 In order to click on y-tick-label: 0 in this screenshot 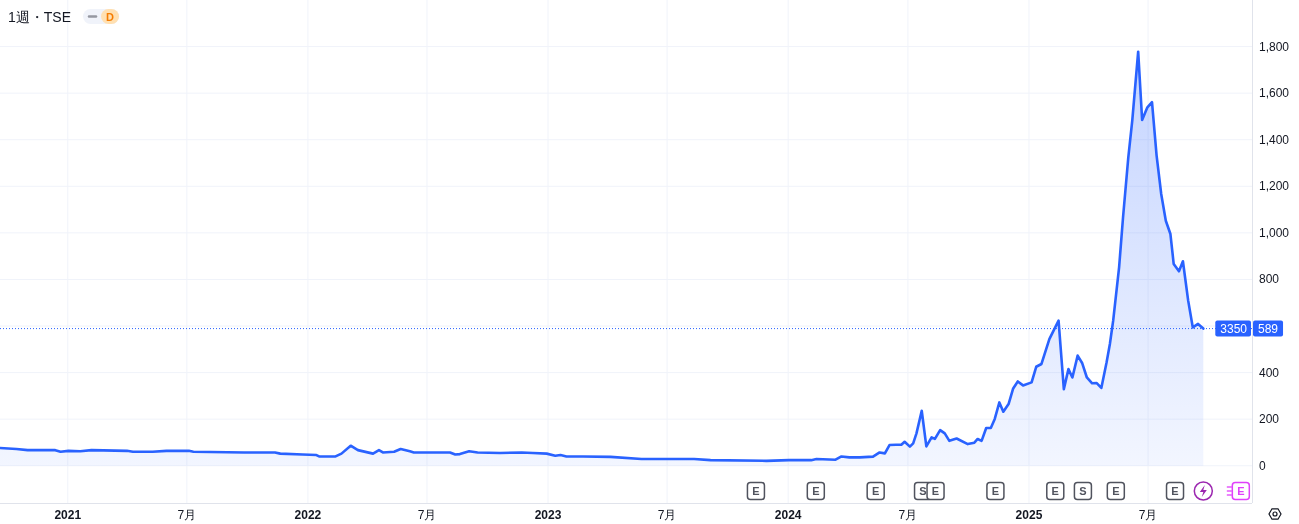, I will do `click(1262, 465)`.